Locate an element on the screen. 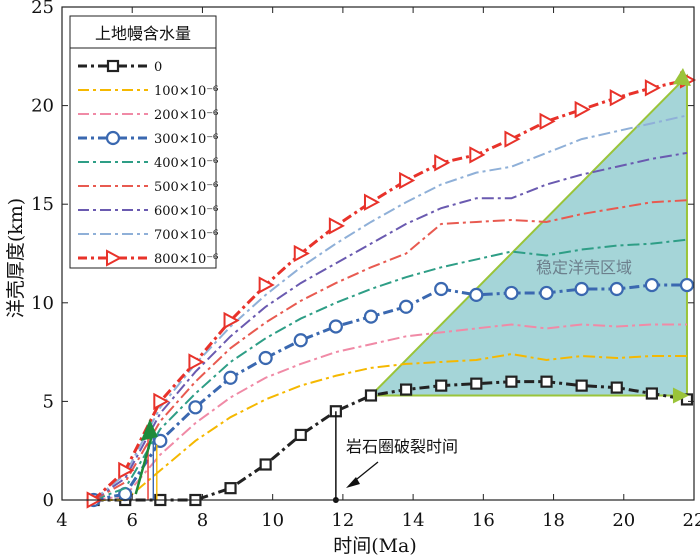  x-tick-label: 14 is located at coordinates (413, 520).